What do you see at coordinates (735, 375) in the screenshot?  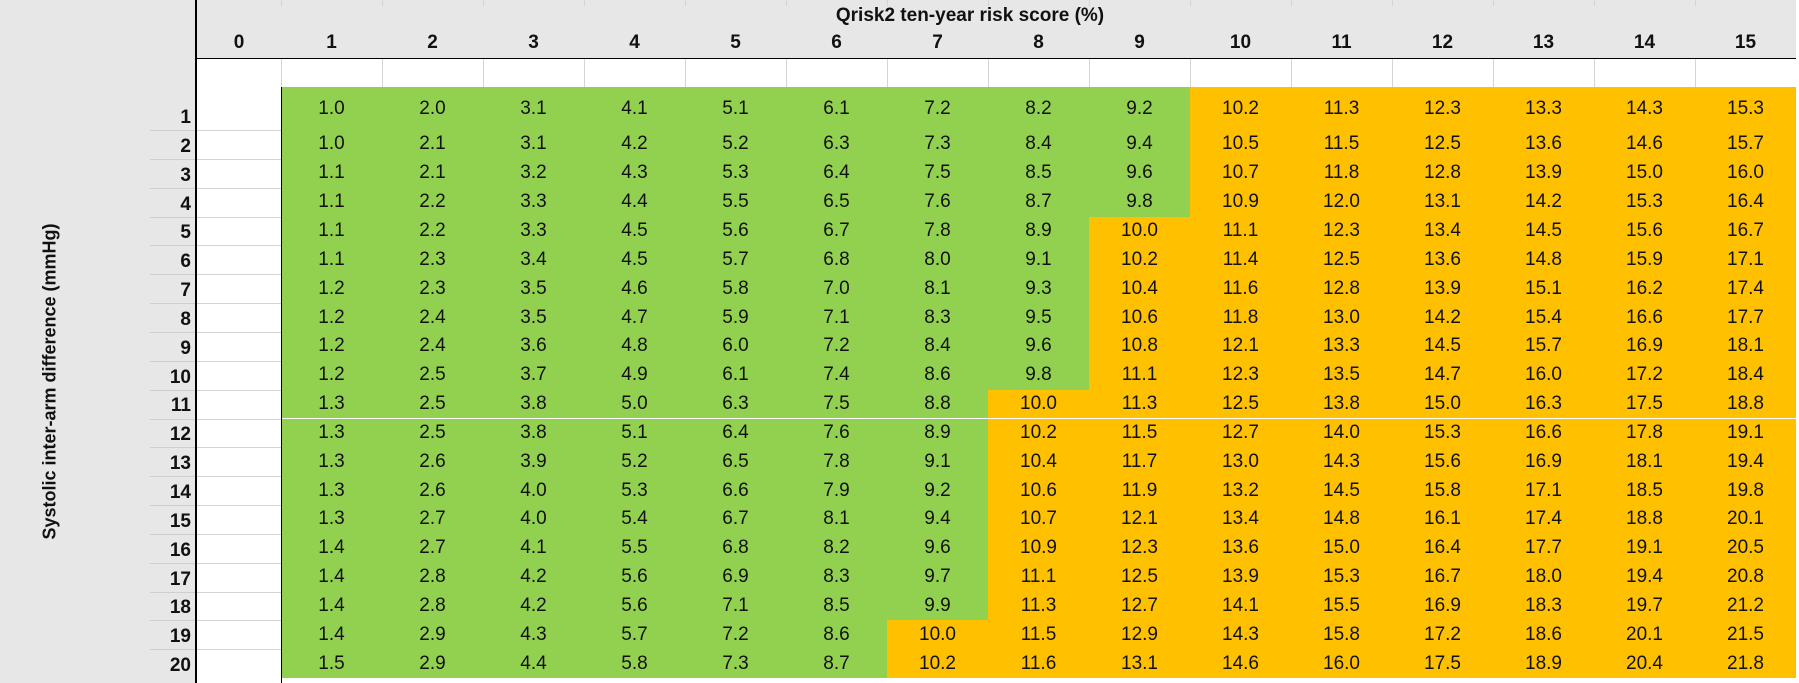 I see `value-cell: 6.1` at bounding box center [735, 375].